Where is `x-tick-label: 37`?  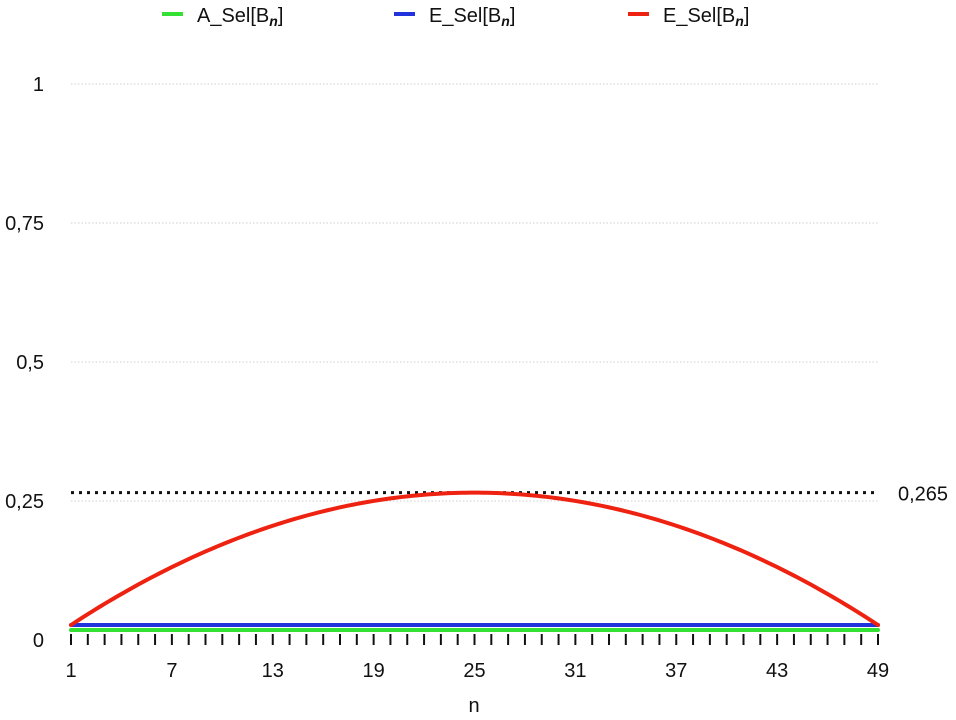
x-tick-label: 37 is located at coordinates (676, 671).